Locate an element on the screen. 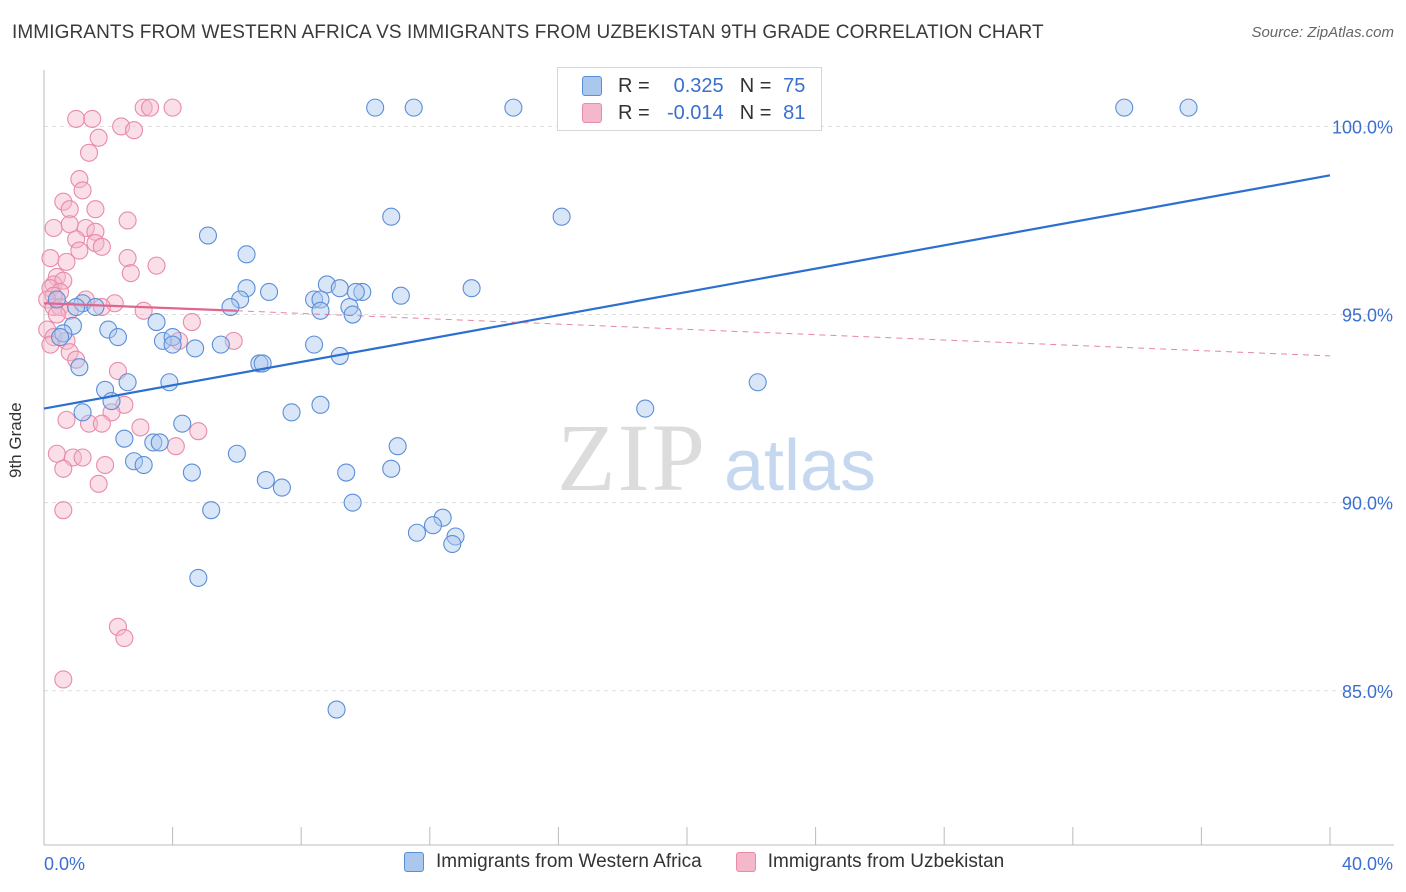 The height and width of the screenshot is (892, 1406). y-axis-label: 9th Grade is located at coordinates (15, 440).